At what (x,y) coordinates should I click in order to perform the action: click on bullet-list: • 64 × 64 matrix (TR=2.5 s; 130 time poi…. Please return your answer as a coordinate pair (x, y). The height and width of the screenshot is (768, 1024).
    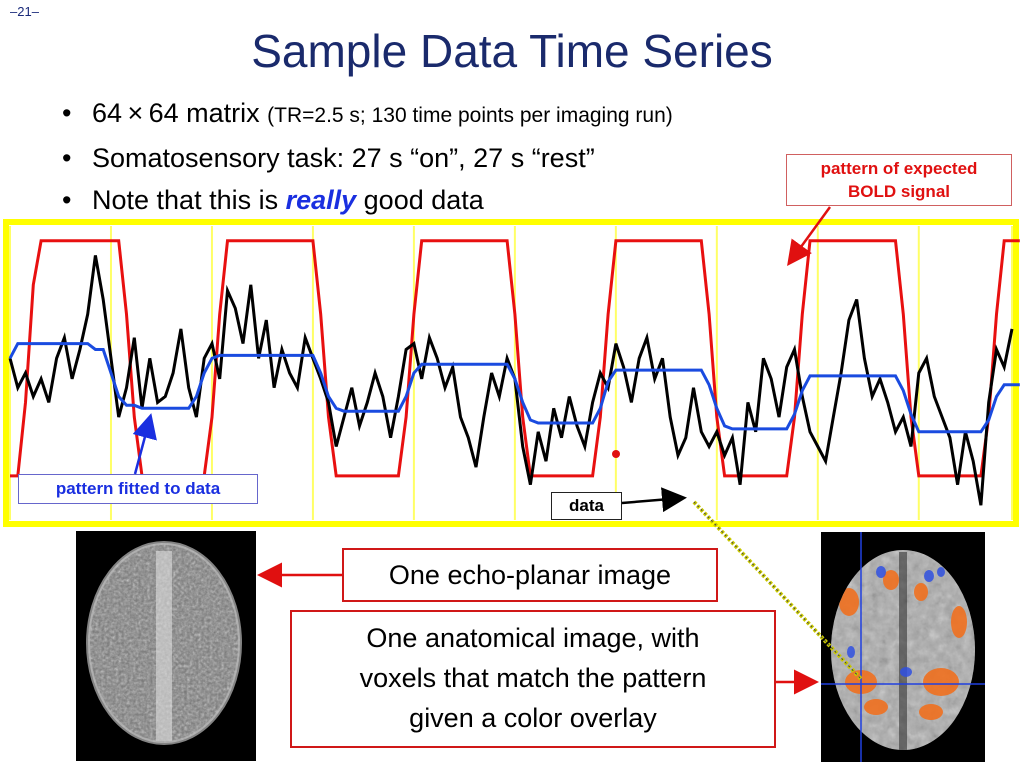
    Looking at the image, I should click on (367, 156).